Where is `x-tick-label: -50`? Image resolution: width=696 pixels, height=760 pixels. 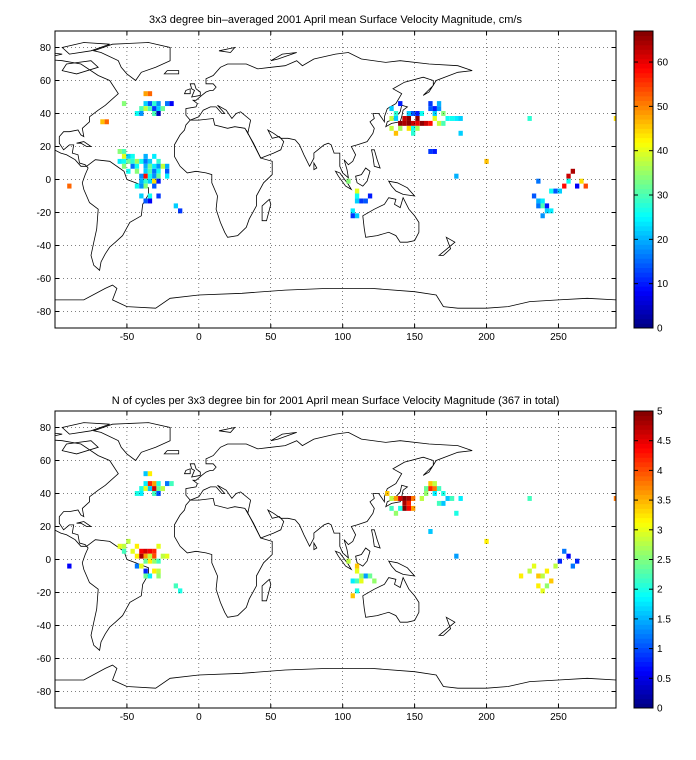
x-tick-label: -50 is located at coordinates (127, 337).